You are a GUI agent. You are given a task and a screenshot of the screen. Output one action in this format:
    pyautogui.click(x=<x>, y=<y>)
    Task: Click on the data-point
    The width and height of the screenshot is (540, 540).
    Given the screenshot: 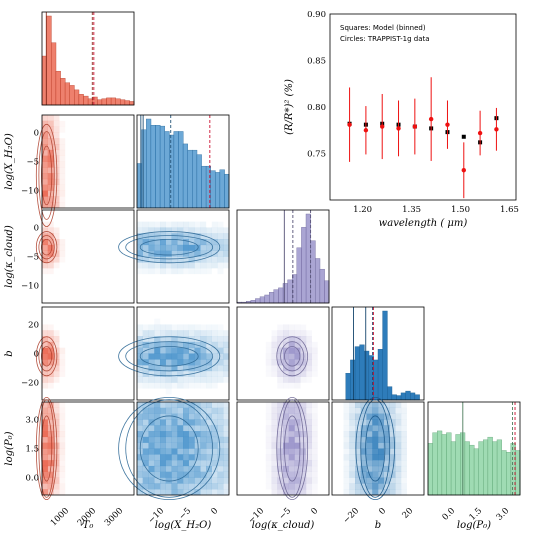 What is the action you would take?
    pyautogui.click(x=447, y=124)
    